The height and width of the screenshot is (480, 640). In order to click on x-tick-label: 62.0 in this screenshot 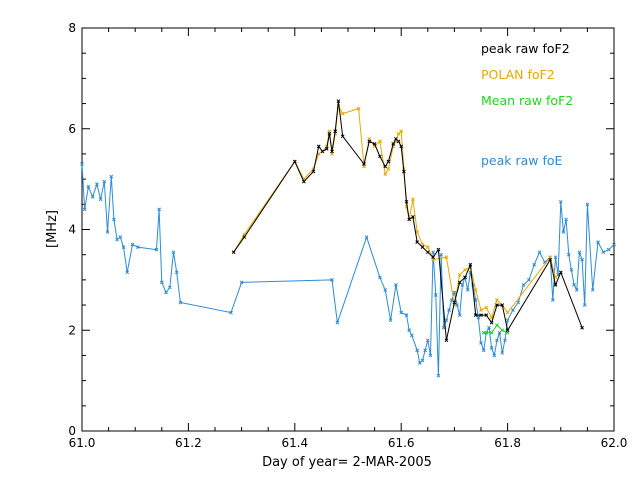, I will do `click(614, 443)`.